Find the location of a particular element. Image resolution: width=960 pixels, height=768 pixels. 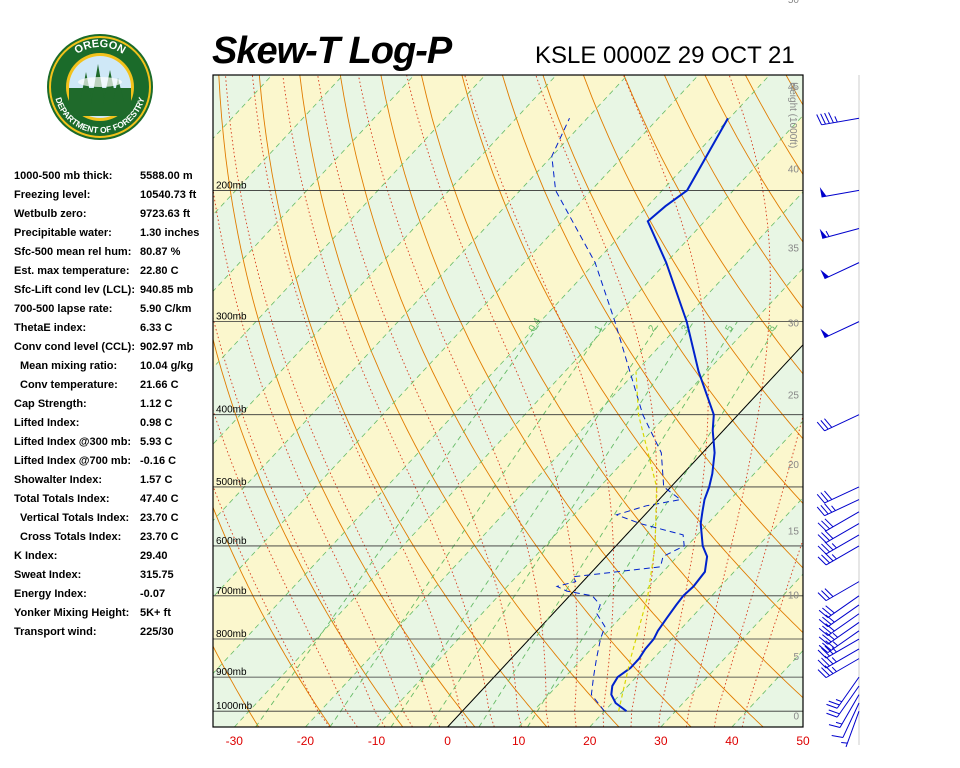

chart-title: Skew-T Log-P is located at coordinates (332, 51).